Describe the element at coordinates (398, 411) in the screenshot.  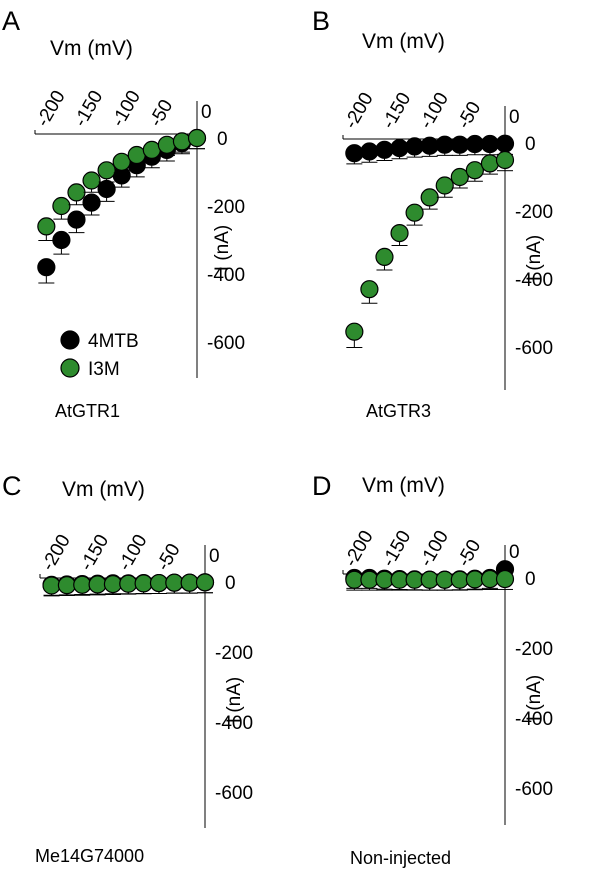
I see `panel-caption: AtGTR3` at that location.